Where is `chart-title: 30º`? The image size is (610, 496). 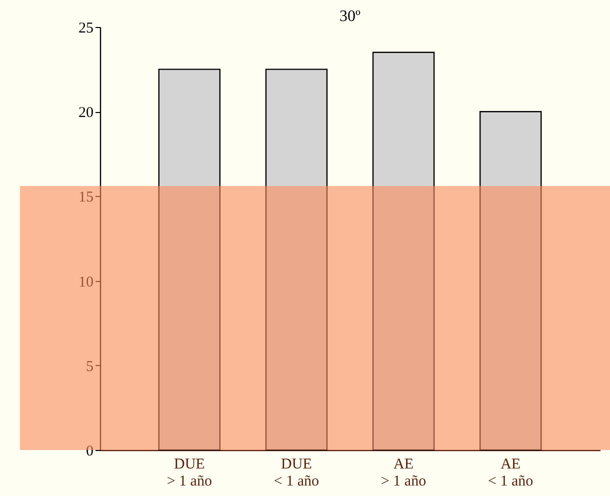
chart-title: 30º is located at coordinates (350, 16).